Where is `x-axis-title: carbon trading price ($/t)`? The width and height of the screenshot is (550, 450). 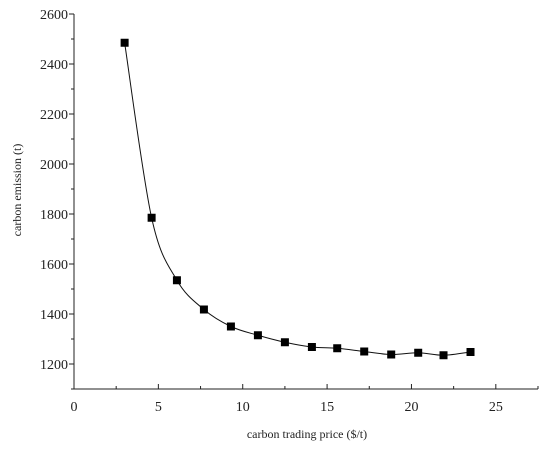
x-axis-title: carbon trading price ($/t) is located at coordinates (307, 434).